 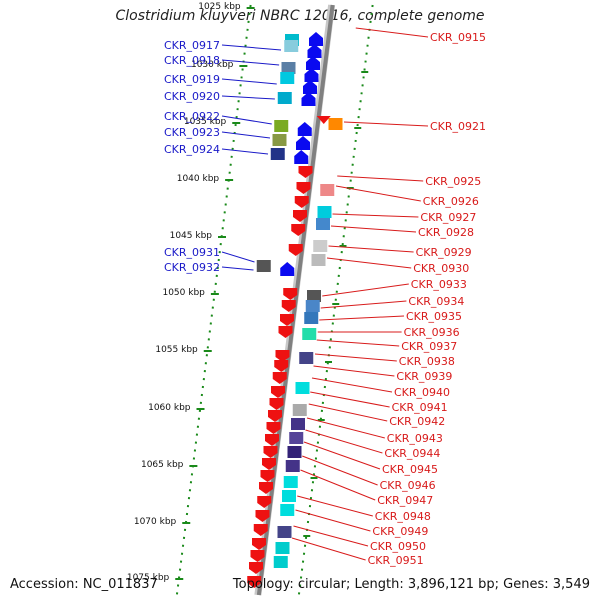 What do you see at coordinates (212, 65) in the screenshot?
I see `scale-label: 1030 kbp` at bounding box center [212, 65].